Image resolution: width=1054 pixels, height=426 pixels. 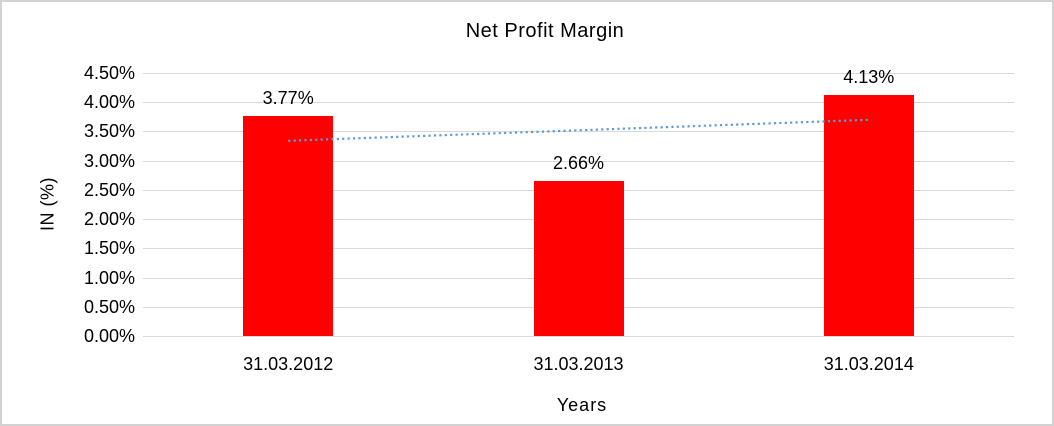 What do you see at coordinates (288, 364) in the screenshot?
I see `x-category-label: 31.03.2012` at bounding box center [288, 364].